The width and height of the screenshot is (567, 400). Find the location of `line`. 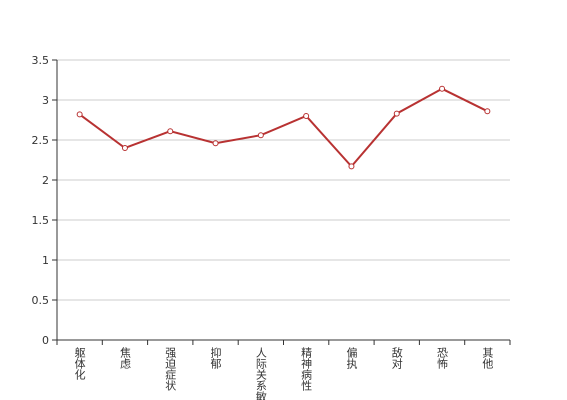

line is located at coordinates (283, 127).